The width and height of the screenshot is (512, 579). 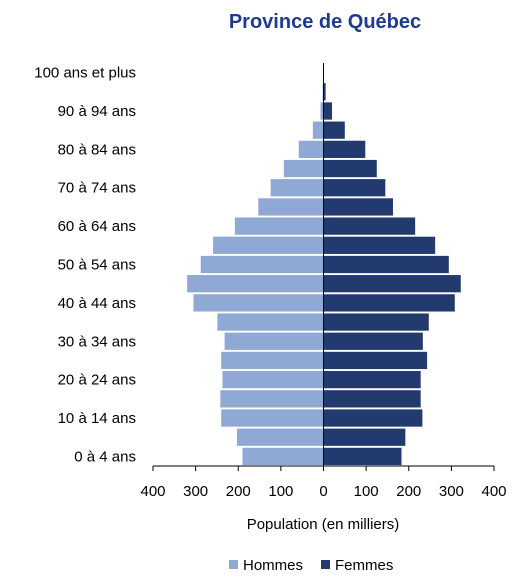 I want to click on x-tick-label-6: 200, so click(x=408, y=491).